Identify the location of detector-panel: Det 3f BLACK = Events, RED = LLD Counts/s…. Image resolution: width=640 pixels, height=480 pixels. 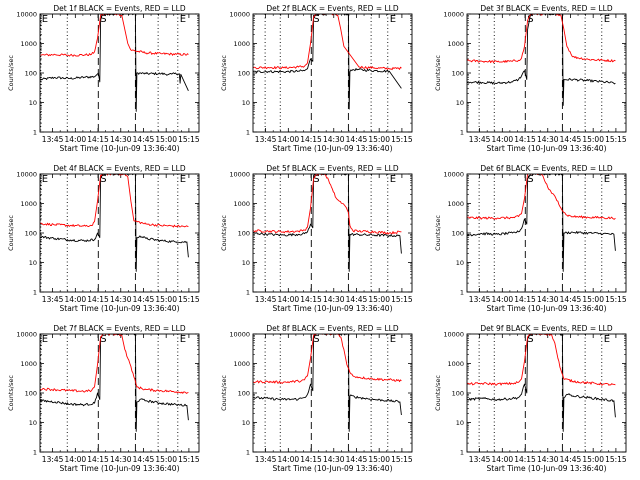
(530, 78).